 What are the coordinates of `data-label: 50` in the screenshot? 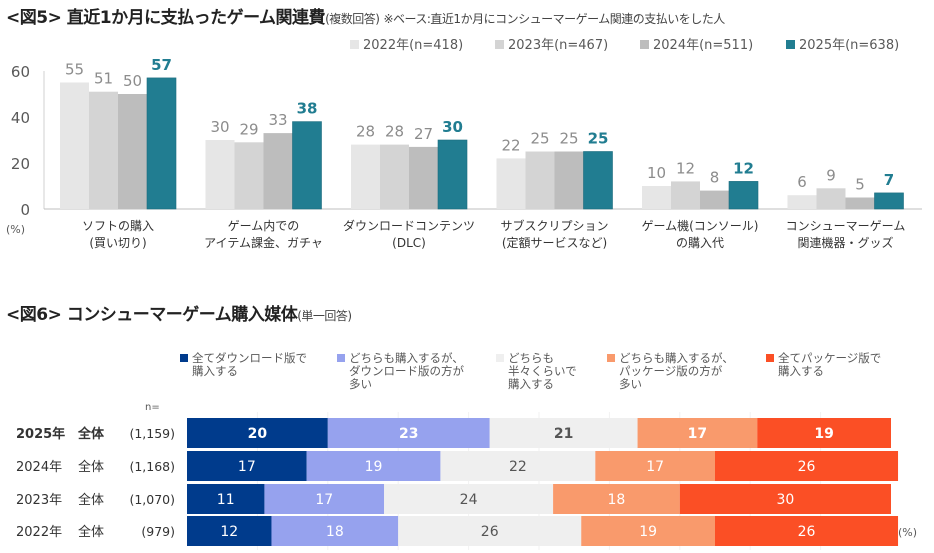 It's located at (132, 81).